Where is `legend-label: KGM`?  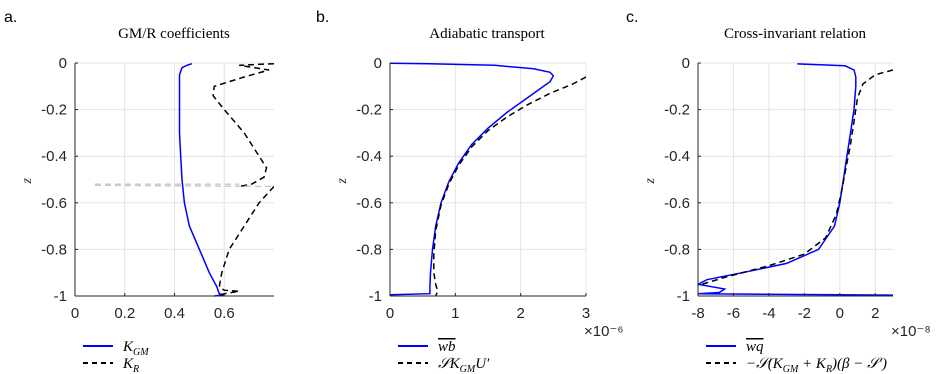
legend-label: KGM is located at coordinates (135, 348).